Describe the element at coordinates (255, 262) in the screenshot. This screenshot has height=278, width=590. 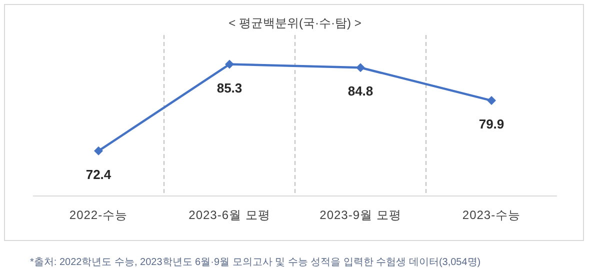
I see `text: *출처: 2022학년도 수능, 2023학년도 6월·9월 모의고사 및 수능 성적을 입력한 수험생 데이터(3,054명)` at that location.